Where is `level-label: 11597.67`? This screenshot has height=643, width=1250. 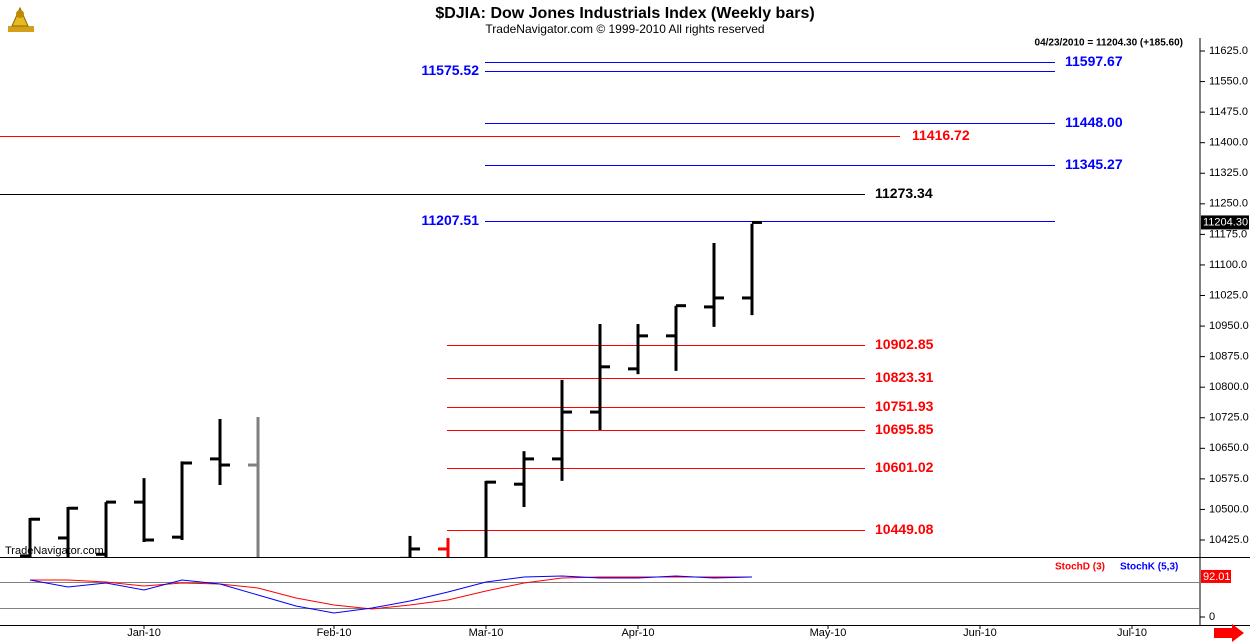 level-label: 11597.67 is located at coordinates (1094, 61).